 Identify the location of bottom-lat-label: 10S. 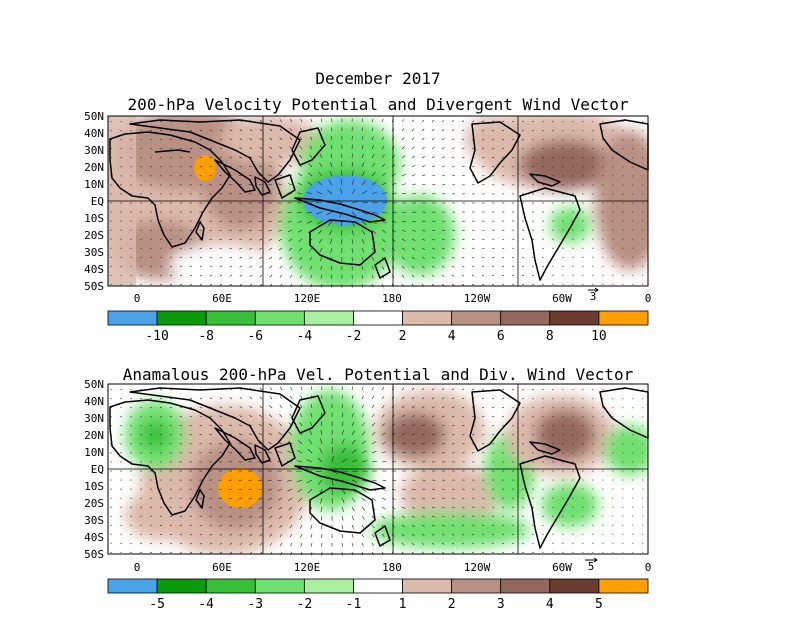
(94, 486).